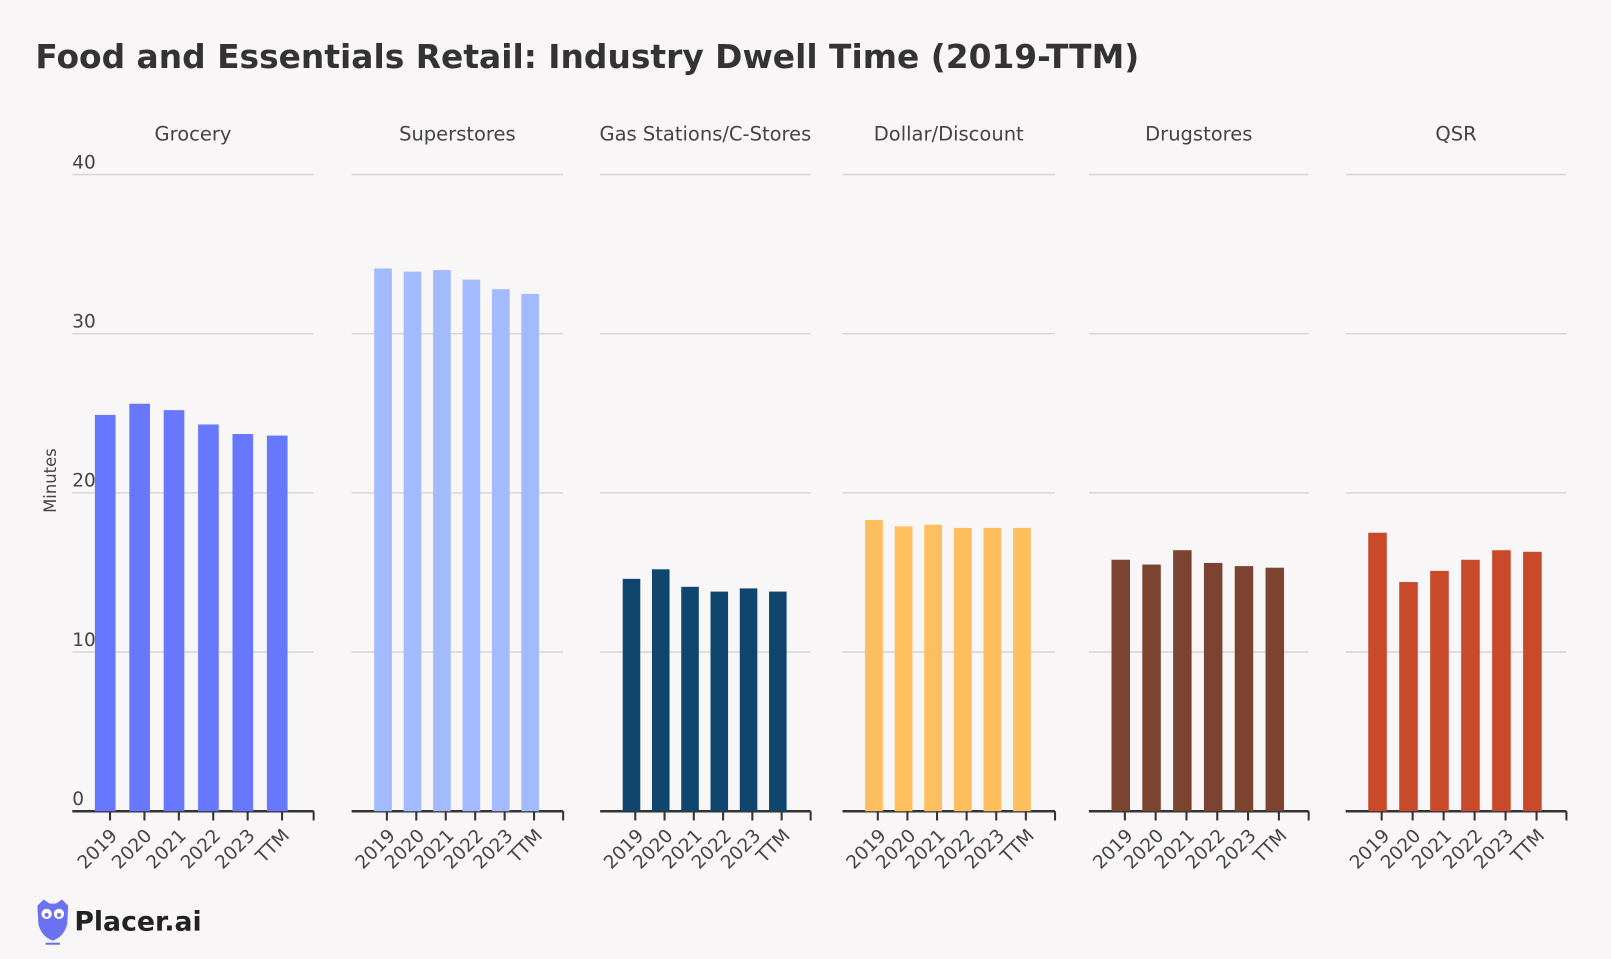 The image size is (1611, 959). Describe the element at coordinates (84, 322) in the screenshot. I see `y-tick-label: 30` at that location.